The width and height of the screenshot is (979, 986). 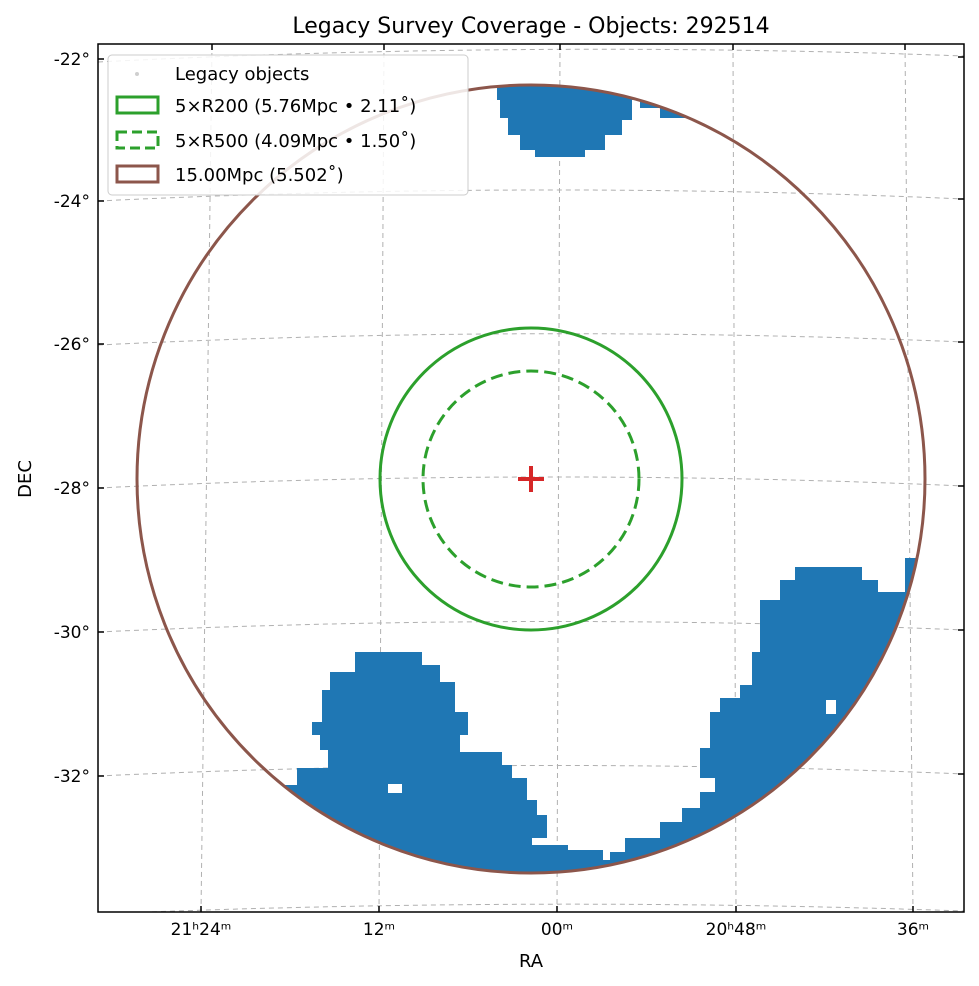 I want to click on y-tick-labels: -22° -24° -26° -28° -30° -32°, so click(x=72, y=418).